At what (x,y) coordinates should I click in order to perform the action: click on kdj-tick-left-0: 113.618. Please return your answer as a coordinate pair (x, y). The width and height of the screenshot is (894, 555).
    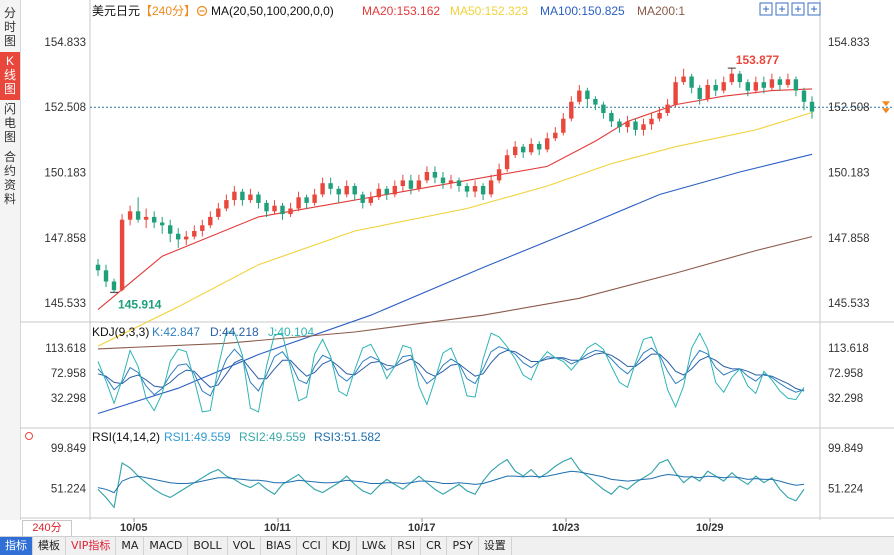
    Looking at the image, I should click on (65, 349).